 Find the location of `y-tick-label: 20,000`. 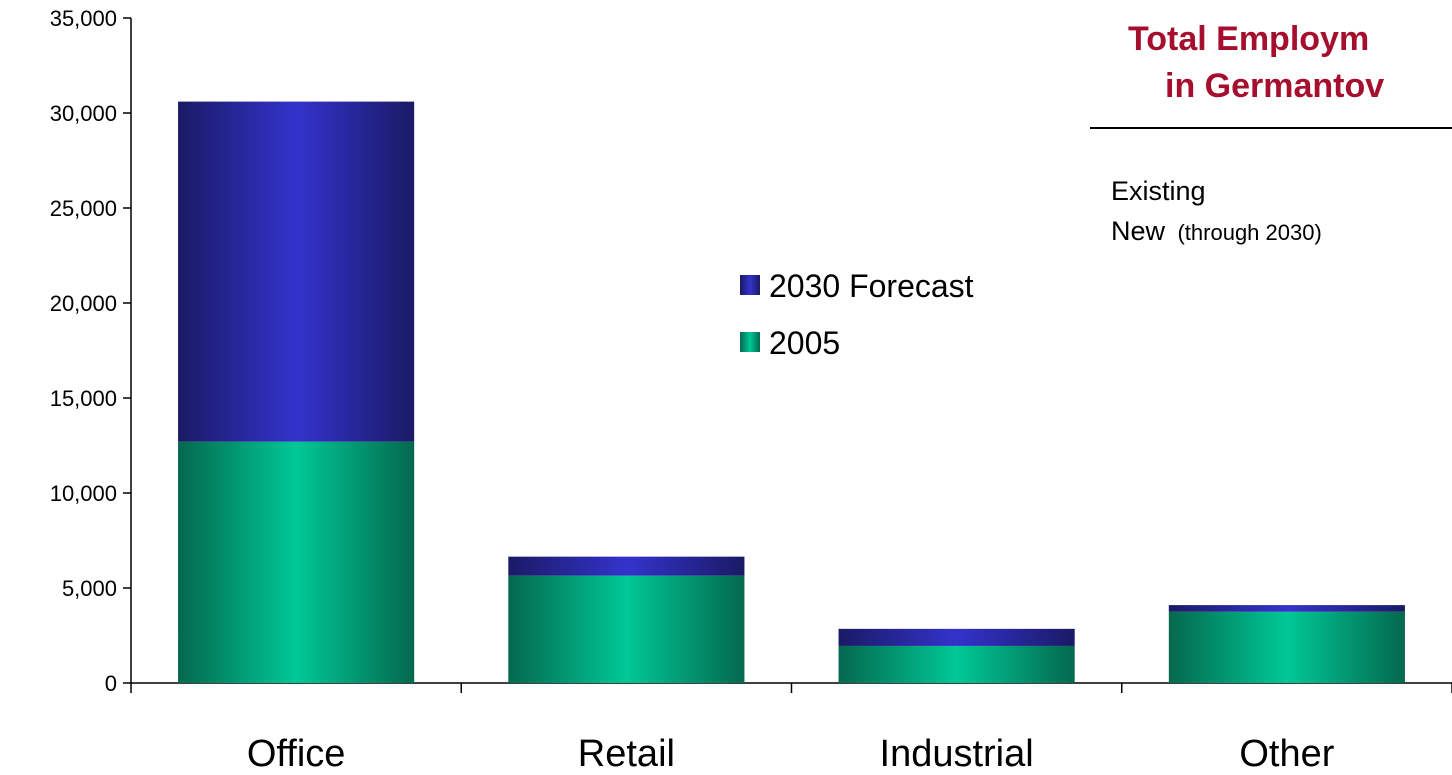

y-tick-label: 20,000 is located at coordinates (83, 303).